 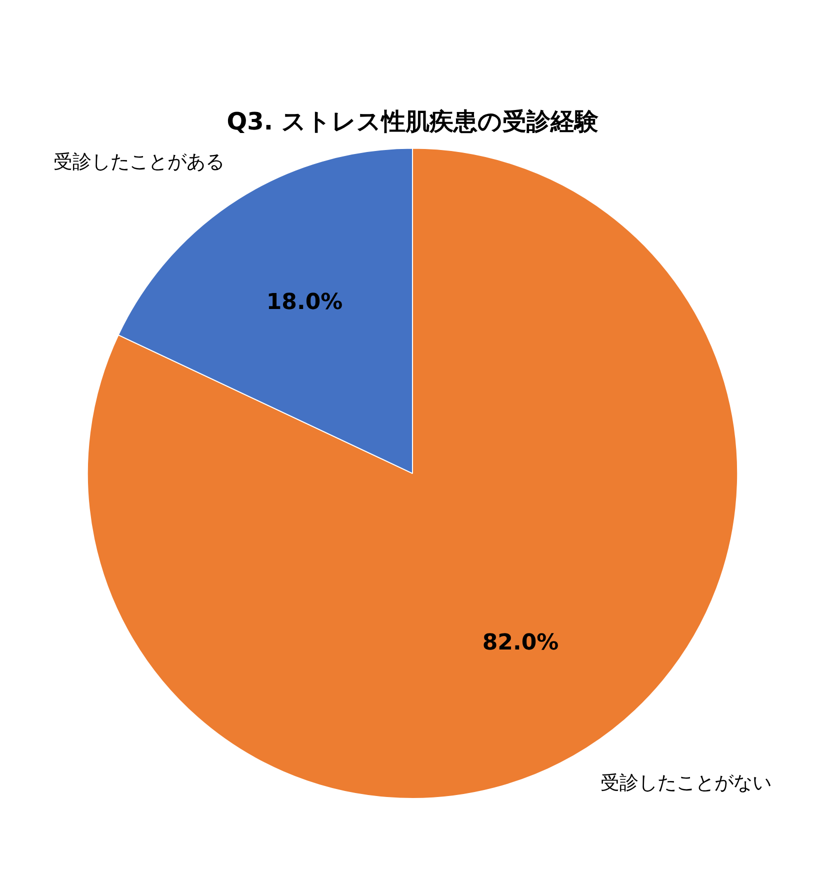 What do you see at coordinates (520, 643) in the screenshot?
I see `data-label: 82.0%` at bounding box center [520, 643].